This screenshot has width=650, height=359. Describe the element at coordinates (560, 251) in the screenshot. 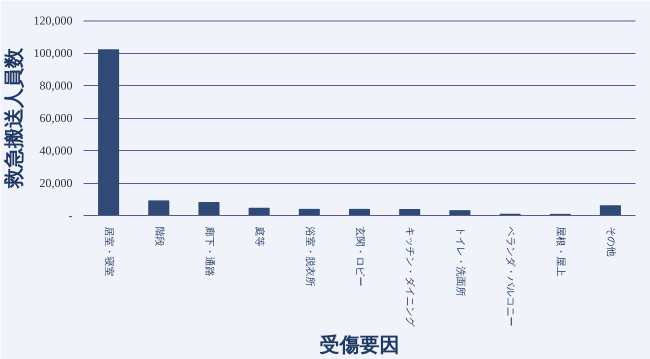

I see `x-tick-label: 屋根・屋上` at that location.